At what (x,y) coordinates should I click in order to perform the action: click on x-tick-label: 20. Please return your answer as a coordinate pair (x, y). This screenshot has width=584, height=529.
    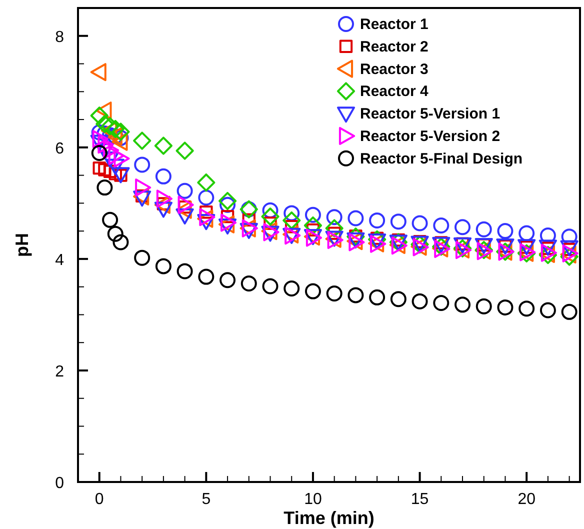
    Looking at the image, I should click on (527, 499).